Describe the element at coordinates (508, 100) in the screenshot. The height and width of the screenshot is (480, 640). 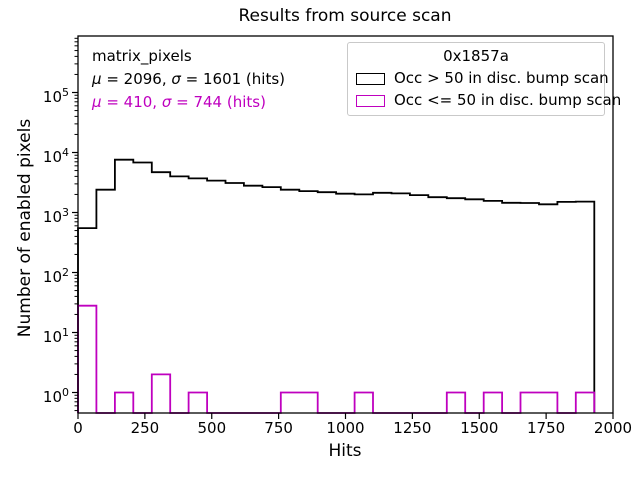
I see `legend-label: Occ <= 50 in disc. bump scan` at that location.